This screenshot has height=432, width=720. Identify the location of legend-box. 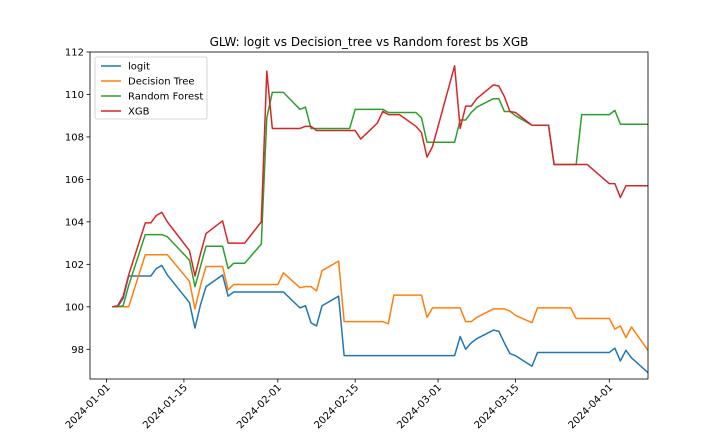
(151, 88).